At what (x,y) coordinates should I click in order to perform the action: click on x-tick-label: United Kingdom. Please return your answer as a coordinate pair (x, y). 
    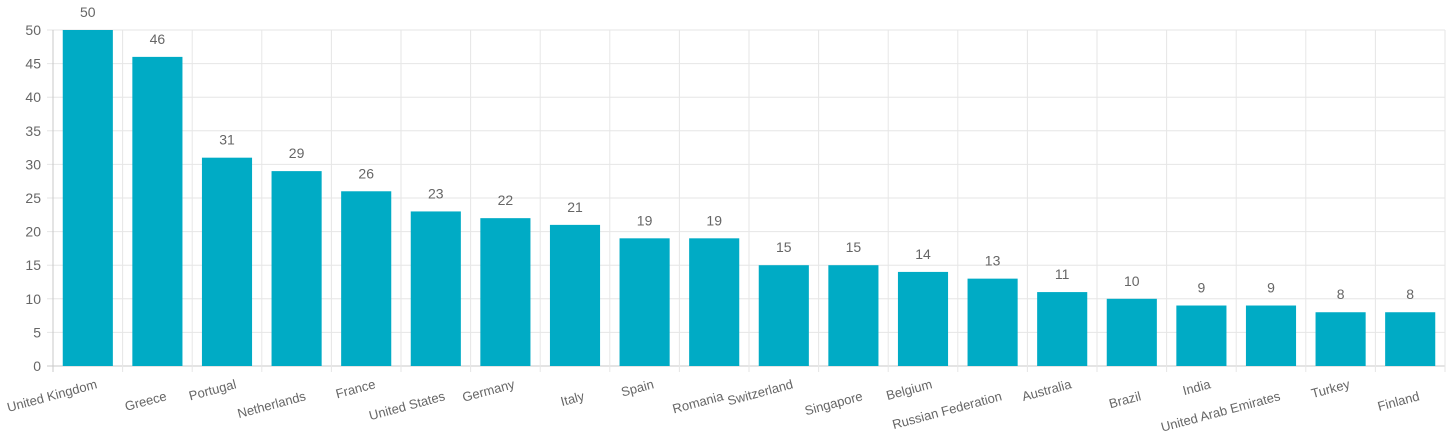
    Looking at the image, I should click on (51, 395).